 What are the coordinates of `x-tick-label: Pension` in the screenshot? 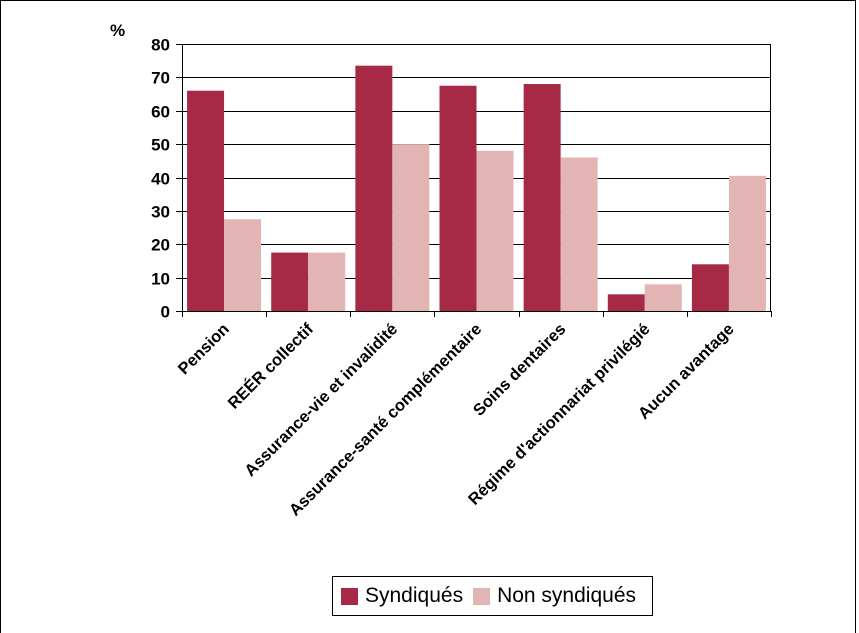 It's located at (204, 349).